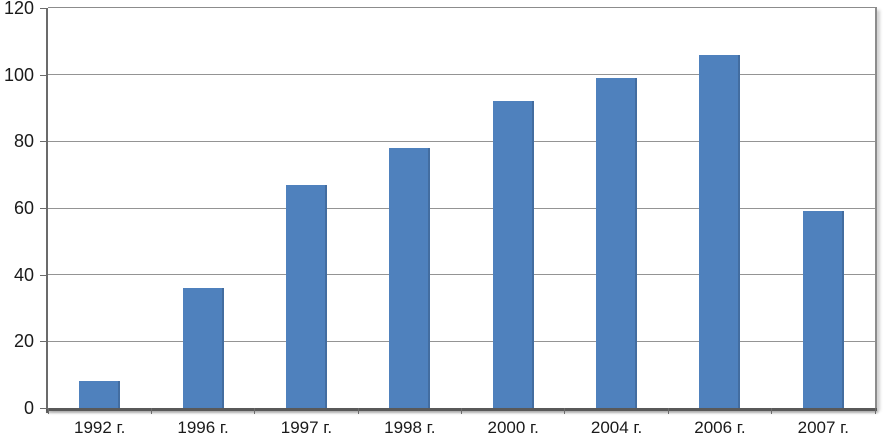  Describe the element at coordinates (28, 408) in the screenshot. I see `y-tick-label: 0` at that location.